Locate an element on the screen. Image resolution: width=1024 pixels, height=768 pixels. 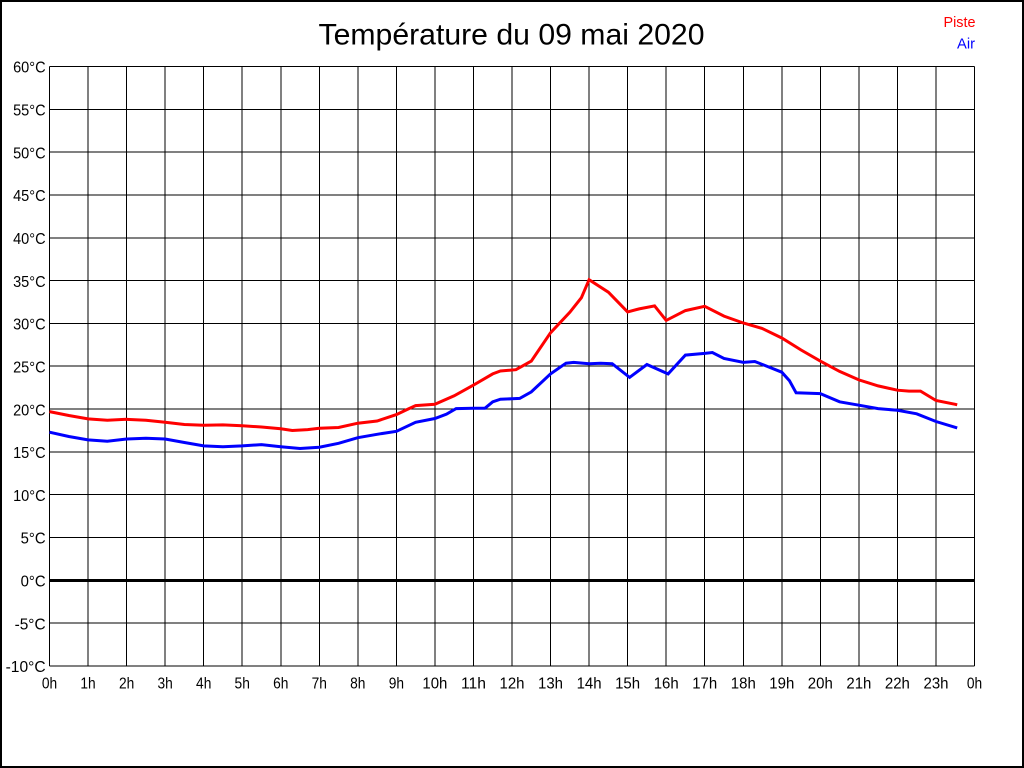
svg-text: 9h is located at coordinates (396, 684).